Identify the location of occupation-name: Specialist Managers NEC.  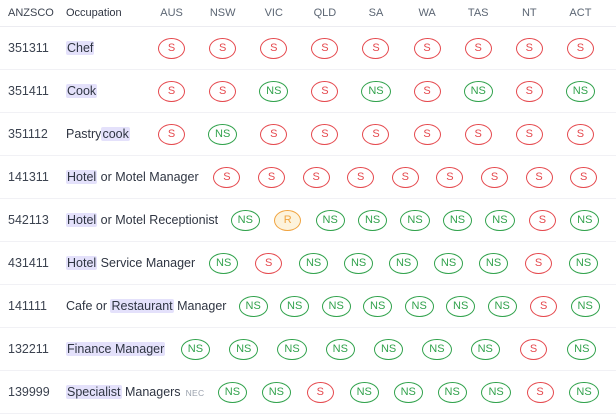
(138, 392).